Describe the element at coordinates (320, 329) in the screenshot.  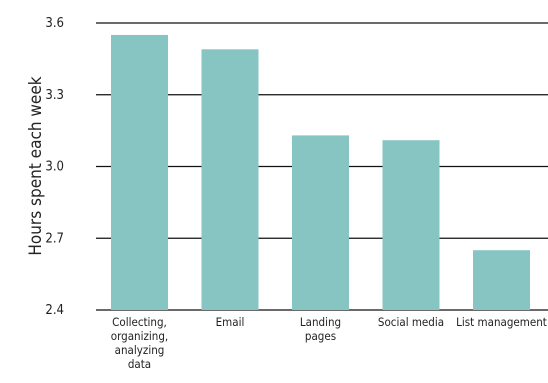
I see `x-tick-label: Landing pages` at that location.